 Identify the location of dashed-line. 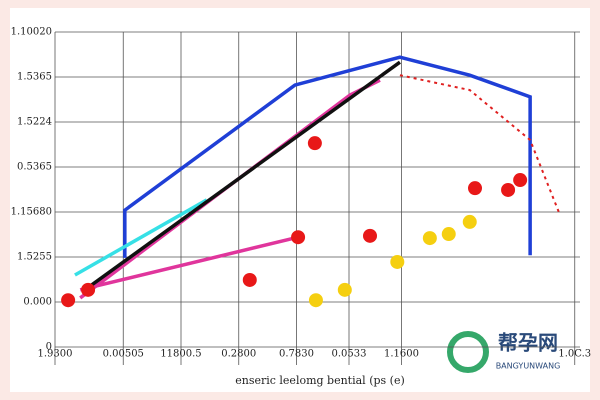
(480, 145).